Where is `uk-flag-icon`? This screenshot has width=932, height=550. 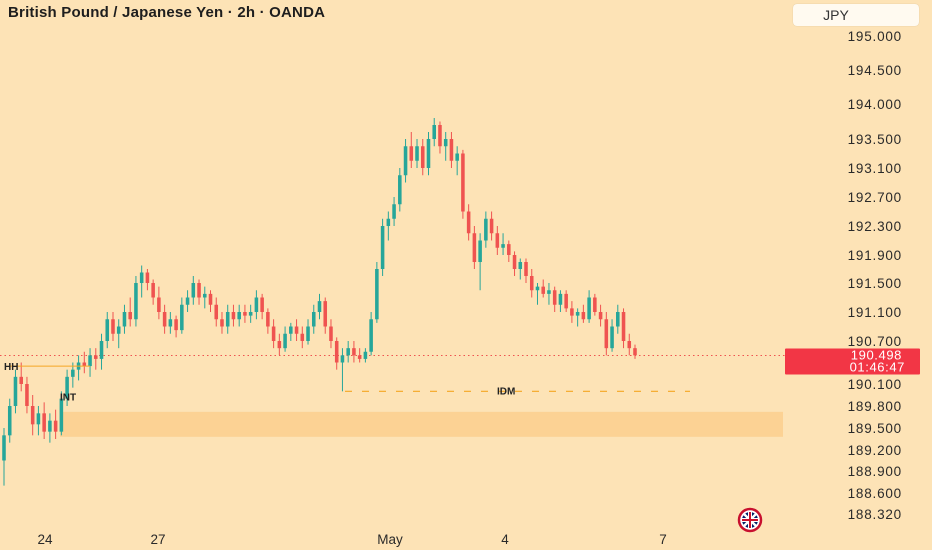 uk-flag-icon is located at coordinates (750, 520).